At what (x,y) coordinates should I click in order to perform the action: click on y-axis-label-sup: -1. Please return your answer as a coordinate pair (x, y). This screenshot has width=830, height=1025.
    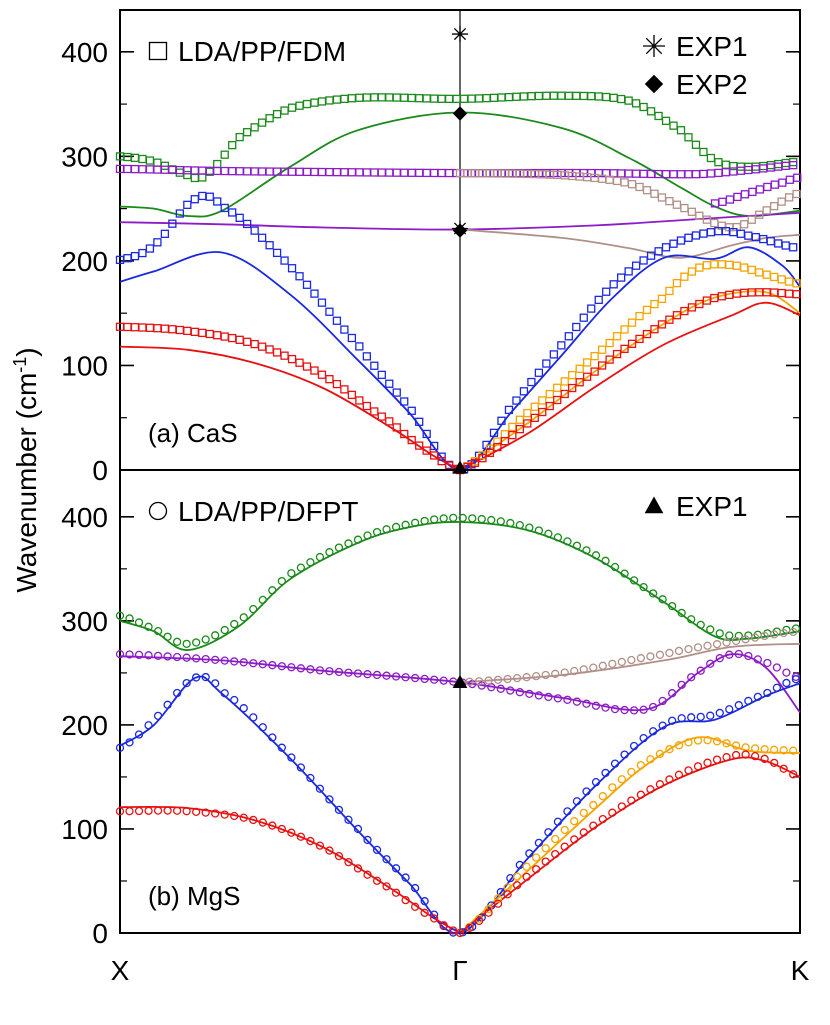
    Looking at the image, I should click on (20, 365).